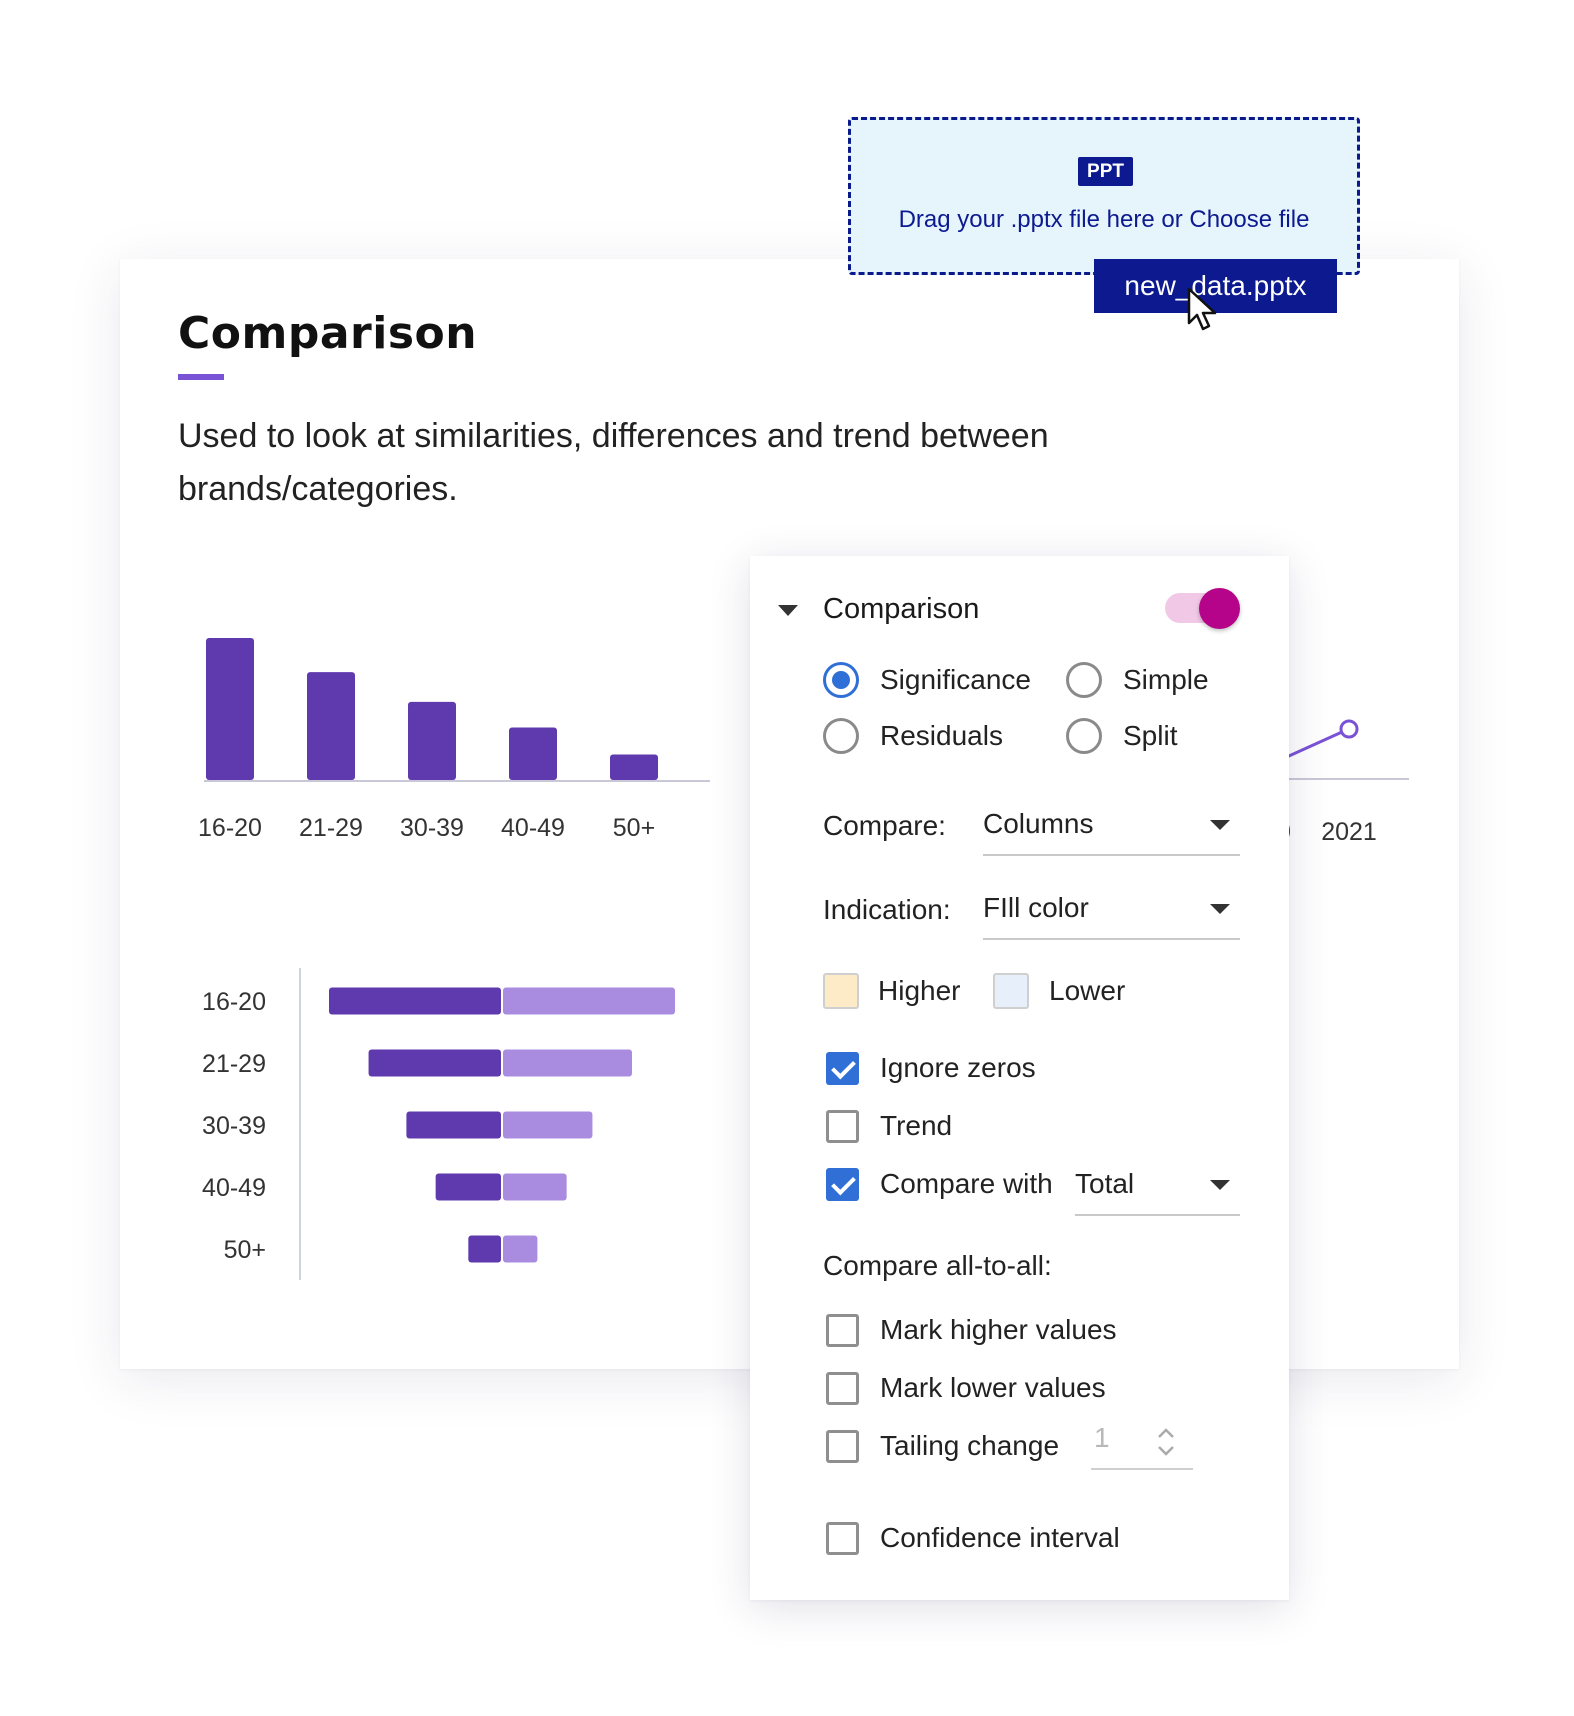 The height and width of the screenshot is (1716, 1574). Describe the element at coordinates (1142, 1444) in the screenshot. I see `tailing-change-stepper: 1` at that location.